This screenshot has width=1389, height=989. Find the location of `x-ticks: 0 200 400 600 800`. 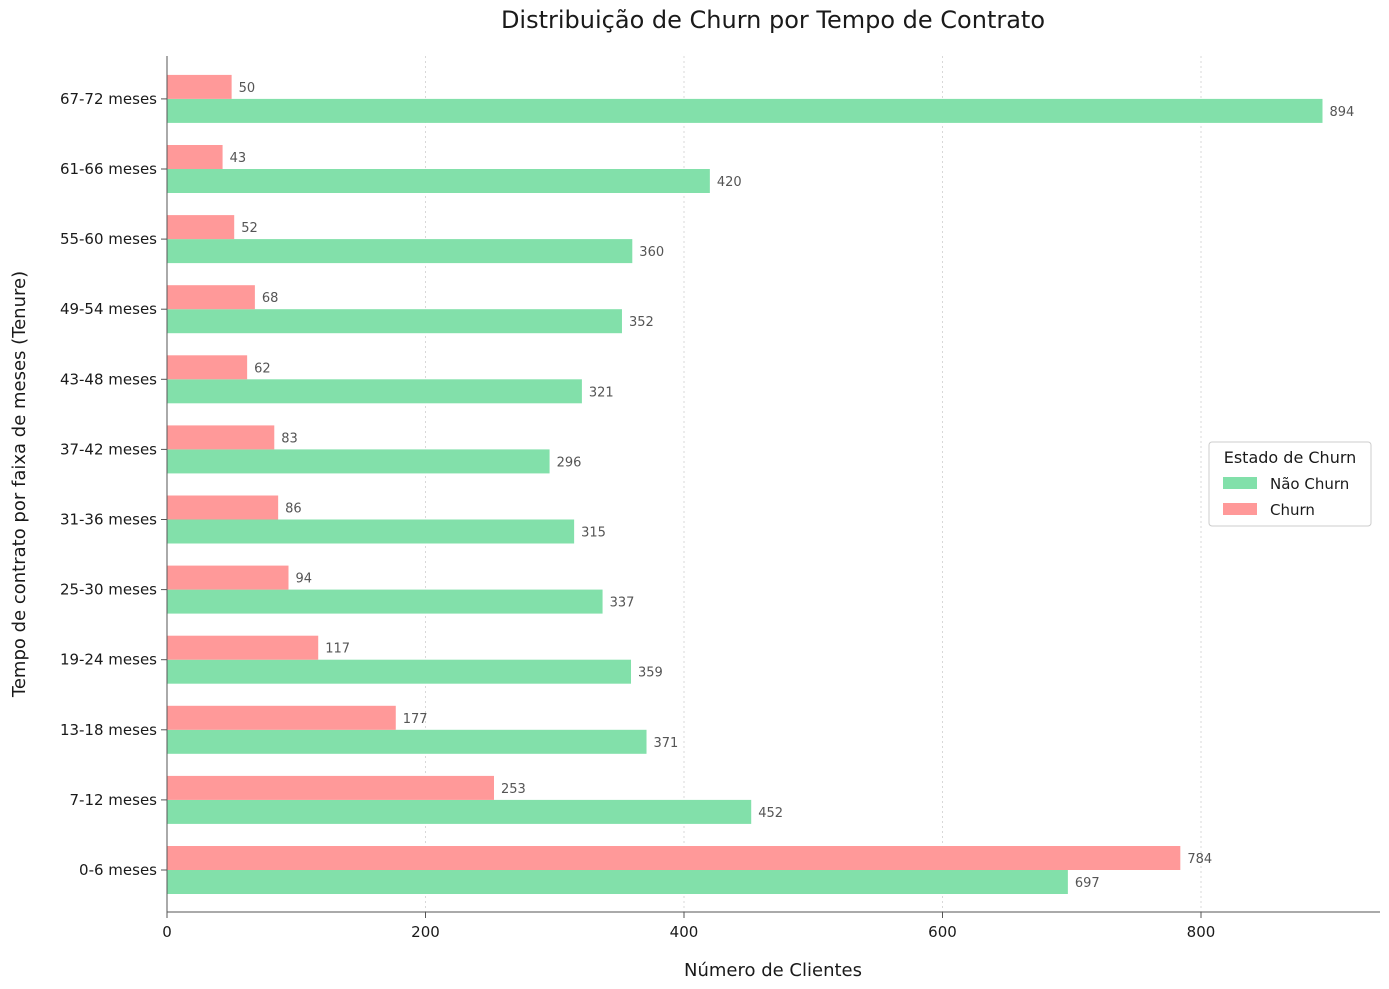

x-ticks: 0 200 400 600 800 is located at coordinates (688, 926).